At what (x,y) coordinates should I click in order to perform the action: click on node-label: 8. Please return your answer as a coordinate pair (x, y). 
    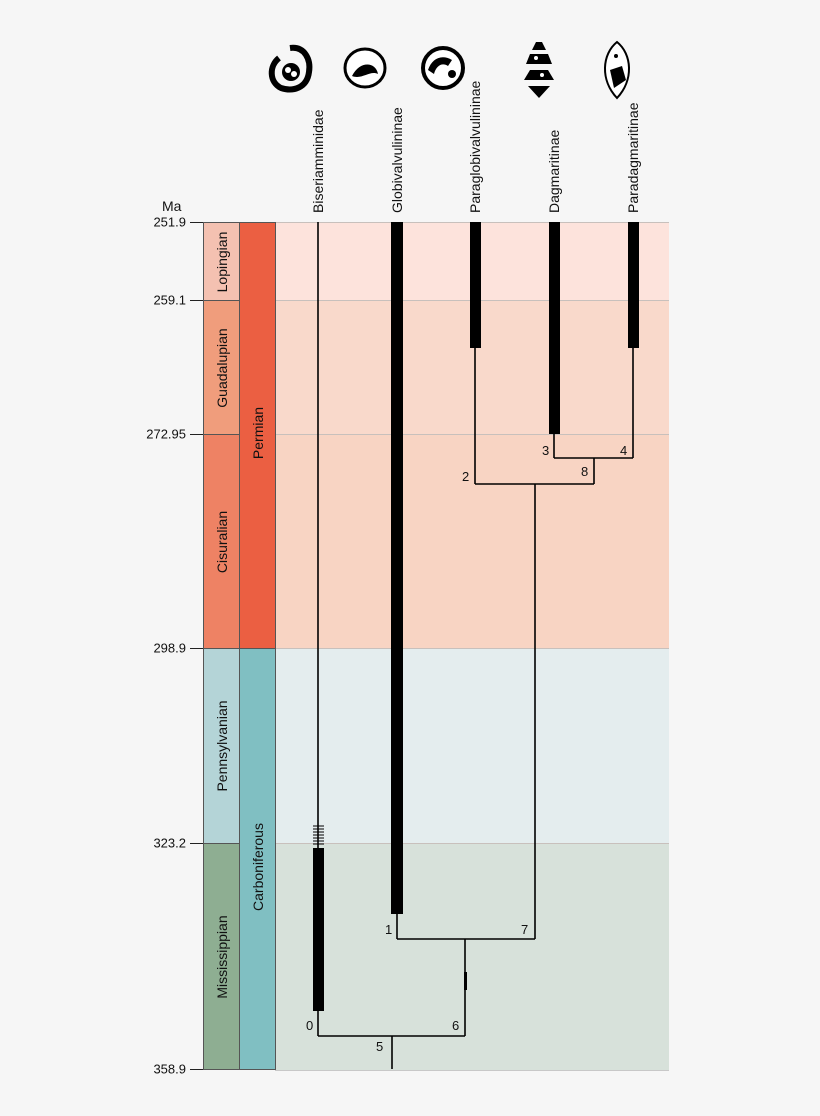
    Looking at the image, I should click on (585, 471).